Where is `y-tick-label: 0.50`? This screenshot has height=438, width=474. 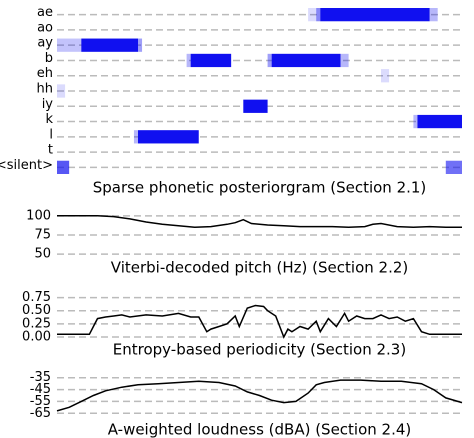 y-tick-label: 0.50 is located at coordinates (36, 310).